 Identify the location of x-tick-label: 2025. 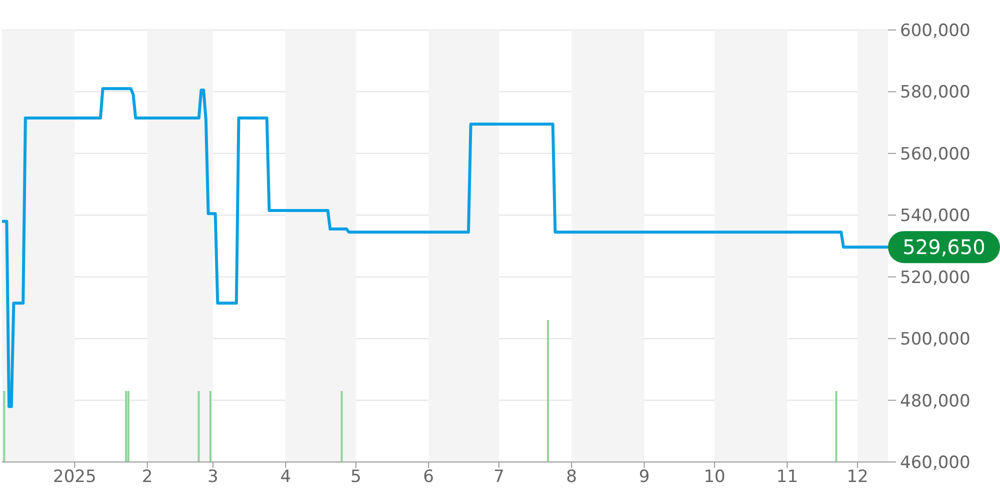
(74, 477).